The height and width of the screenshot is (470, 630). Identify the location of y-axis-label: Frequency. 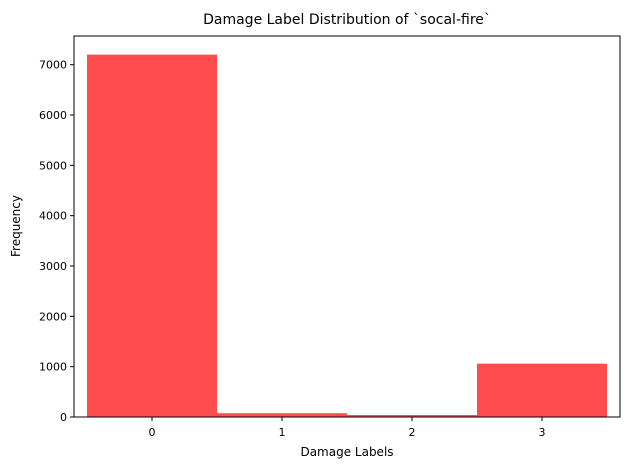
(16, 226).